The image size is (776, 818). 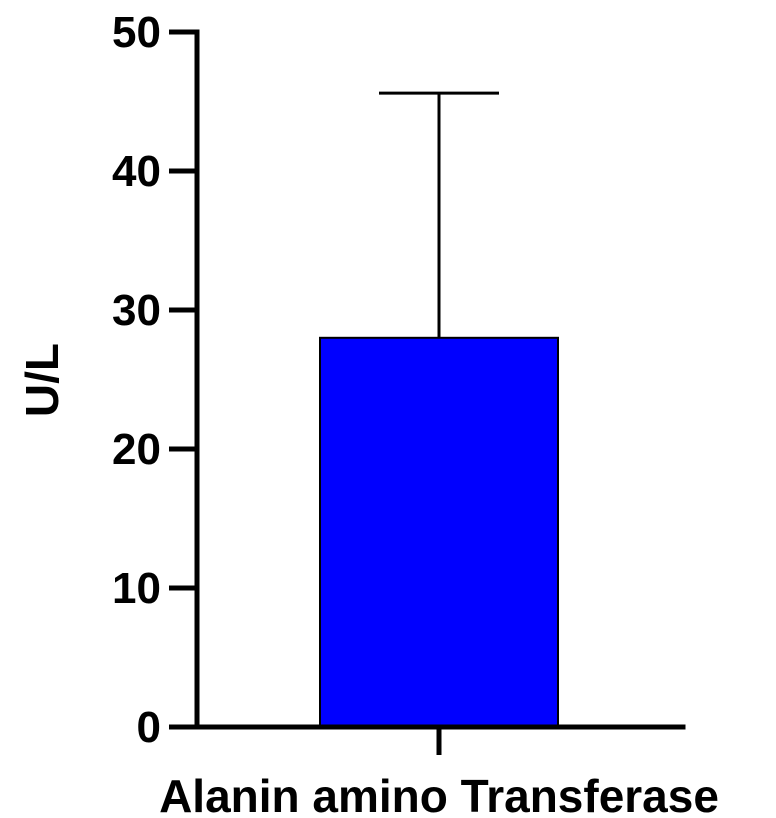 I want to click on y-tick-label: 10, so click(x=136, y=588).